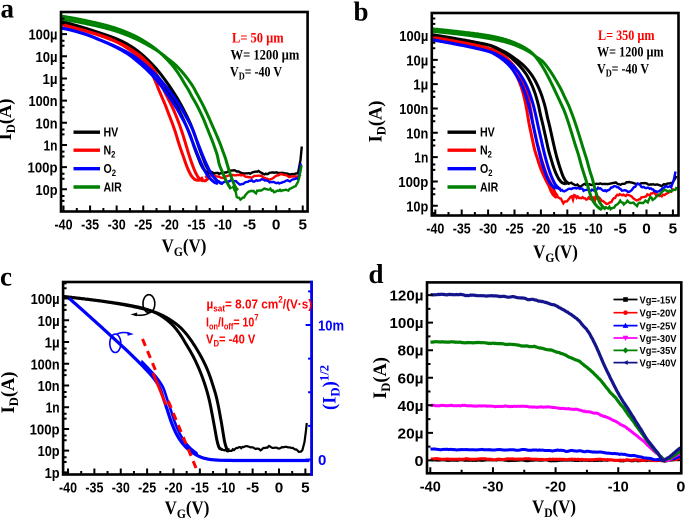 The image size is (685, 519). Describe the element at coordinates (331, 326) in the screenshot. I see `svg-text: 10m` at that location.